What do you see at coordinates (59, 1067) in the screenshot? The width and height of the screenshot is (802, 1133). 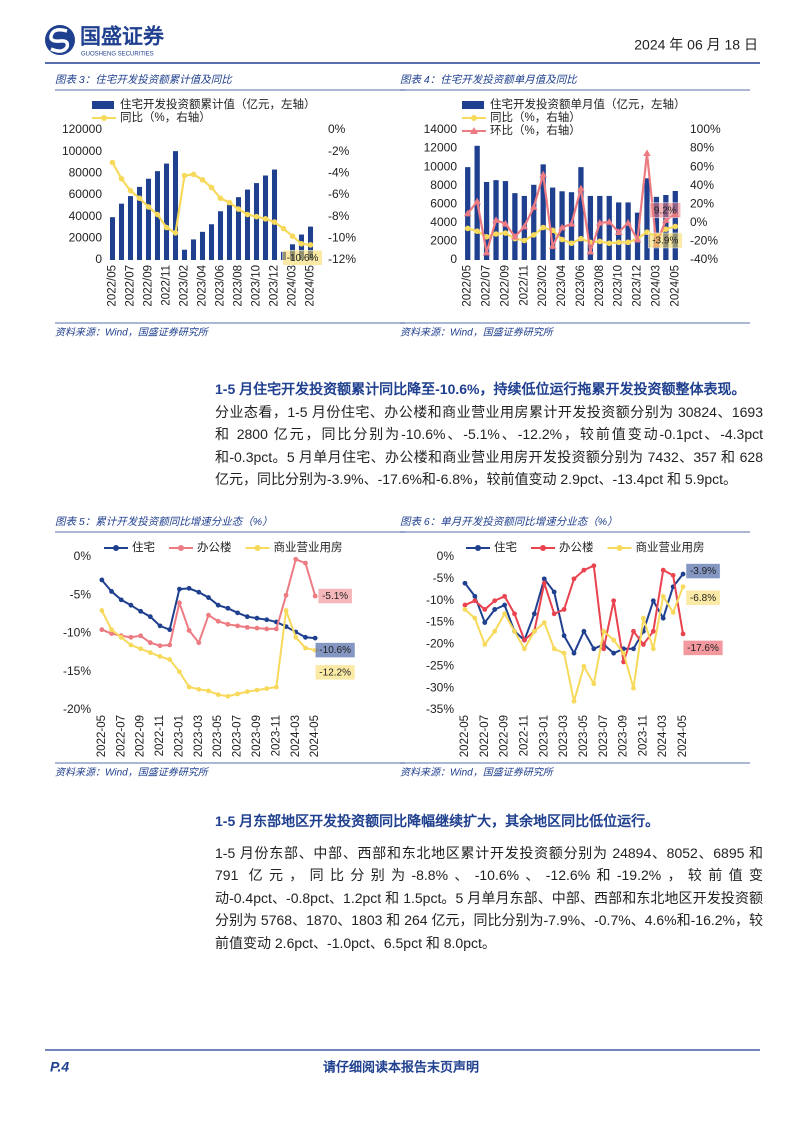 I see `page-number: P.4` at bounding box center [59, 1067].